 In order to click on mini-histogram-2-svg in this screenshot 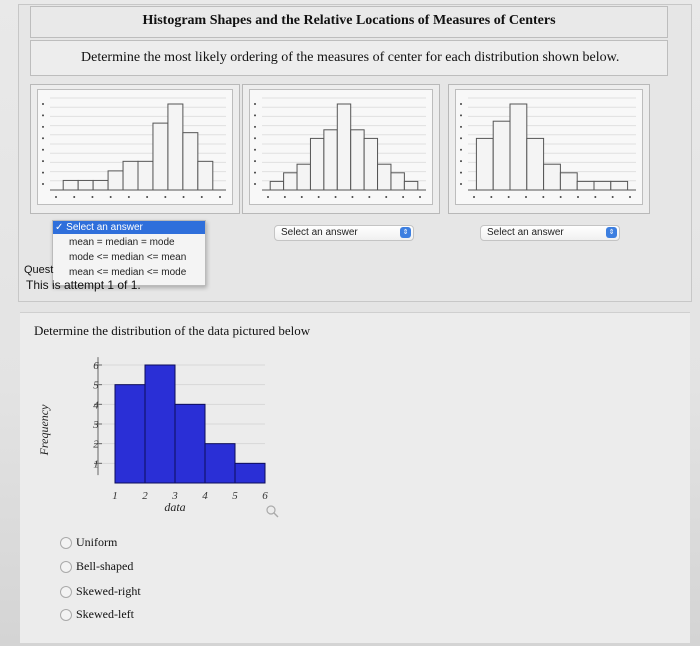, I will do `click(340, 147)`.